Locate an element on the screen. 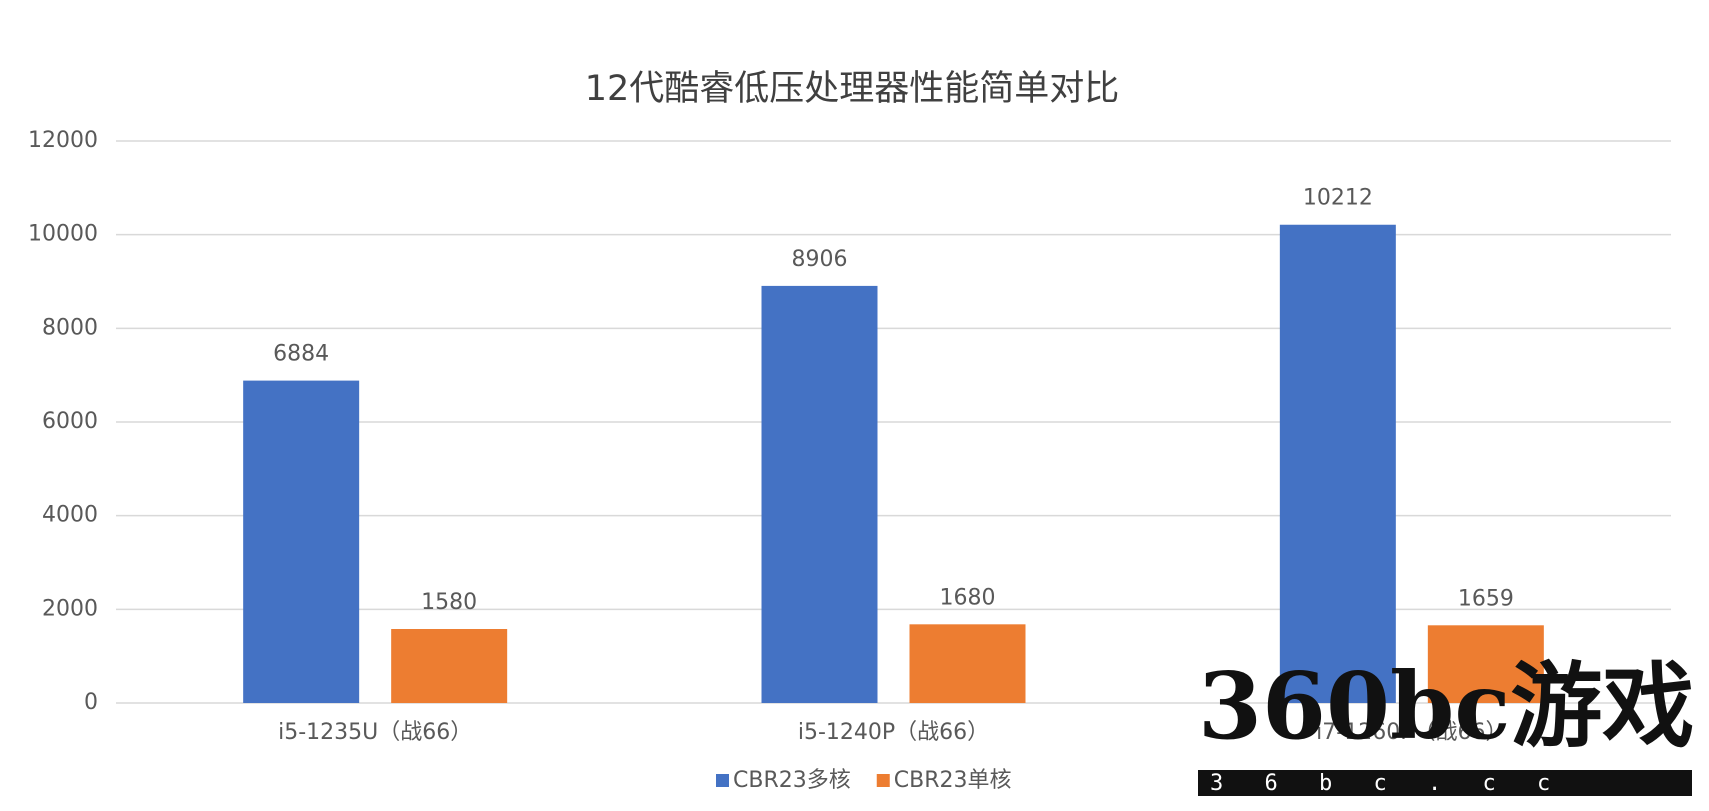  x-tick-label: i5-1240P（战66） is located at coordinates (893, 732).